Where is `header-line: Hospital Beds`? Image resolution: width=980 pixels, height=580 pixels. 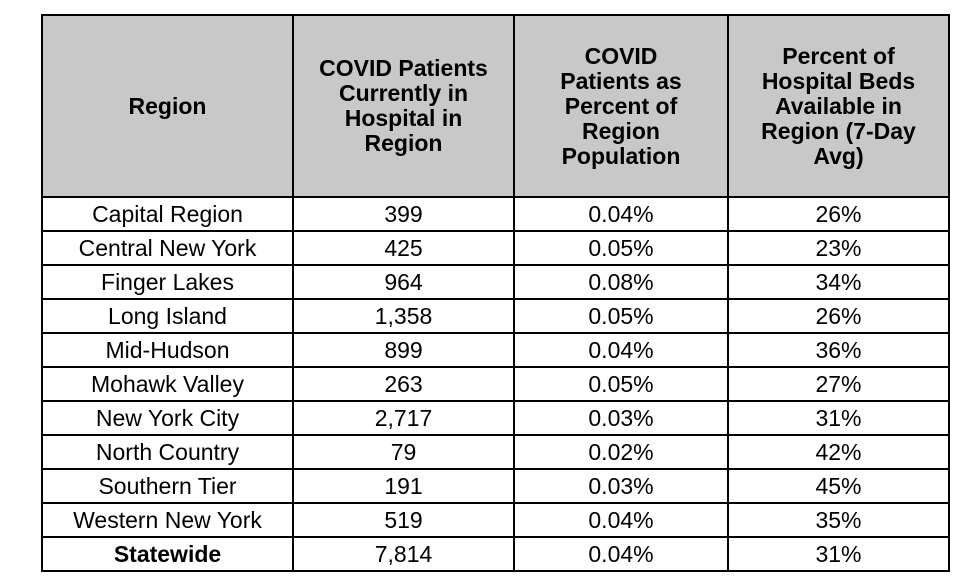 header-line: Hospital Beds is located at coordinates (838, 80).